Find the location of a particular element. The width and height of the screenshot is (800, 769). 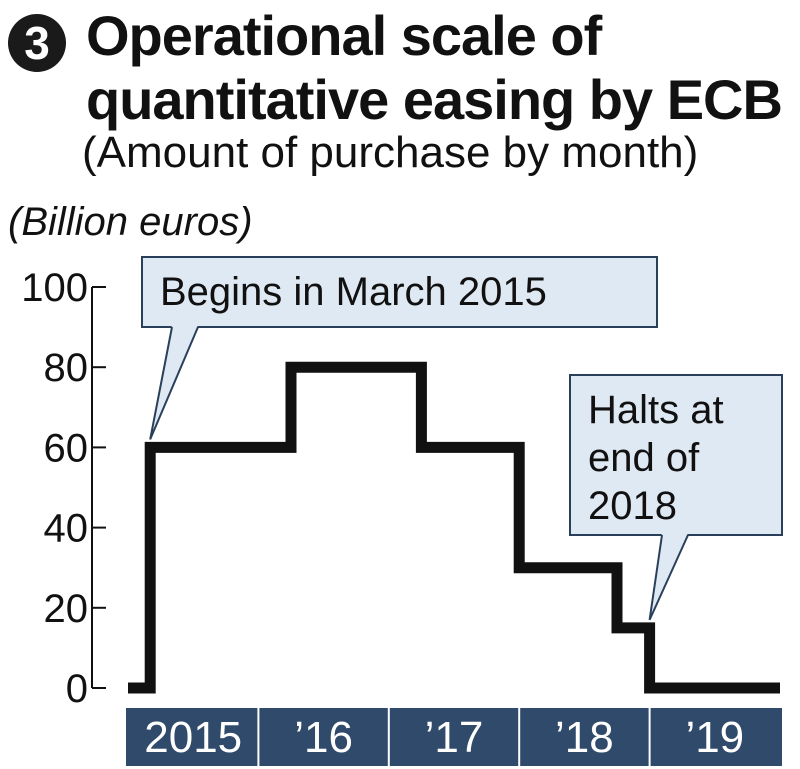

x-tick-label: ’16 is located at coordinates (323, 737).